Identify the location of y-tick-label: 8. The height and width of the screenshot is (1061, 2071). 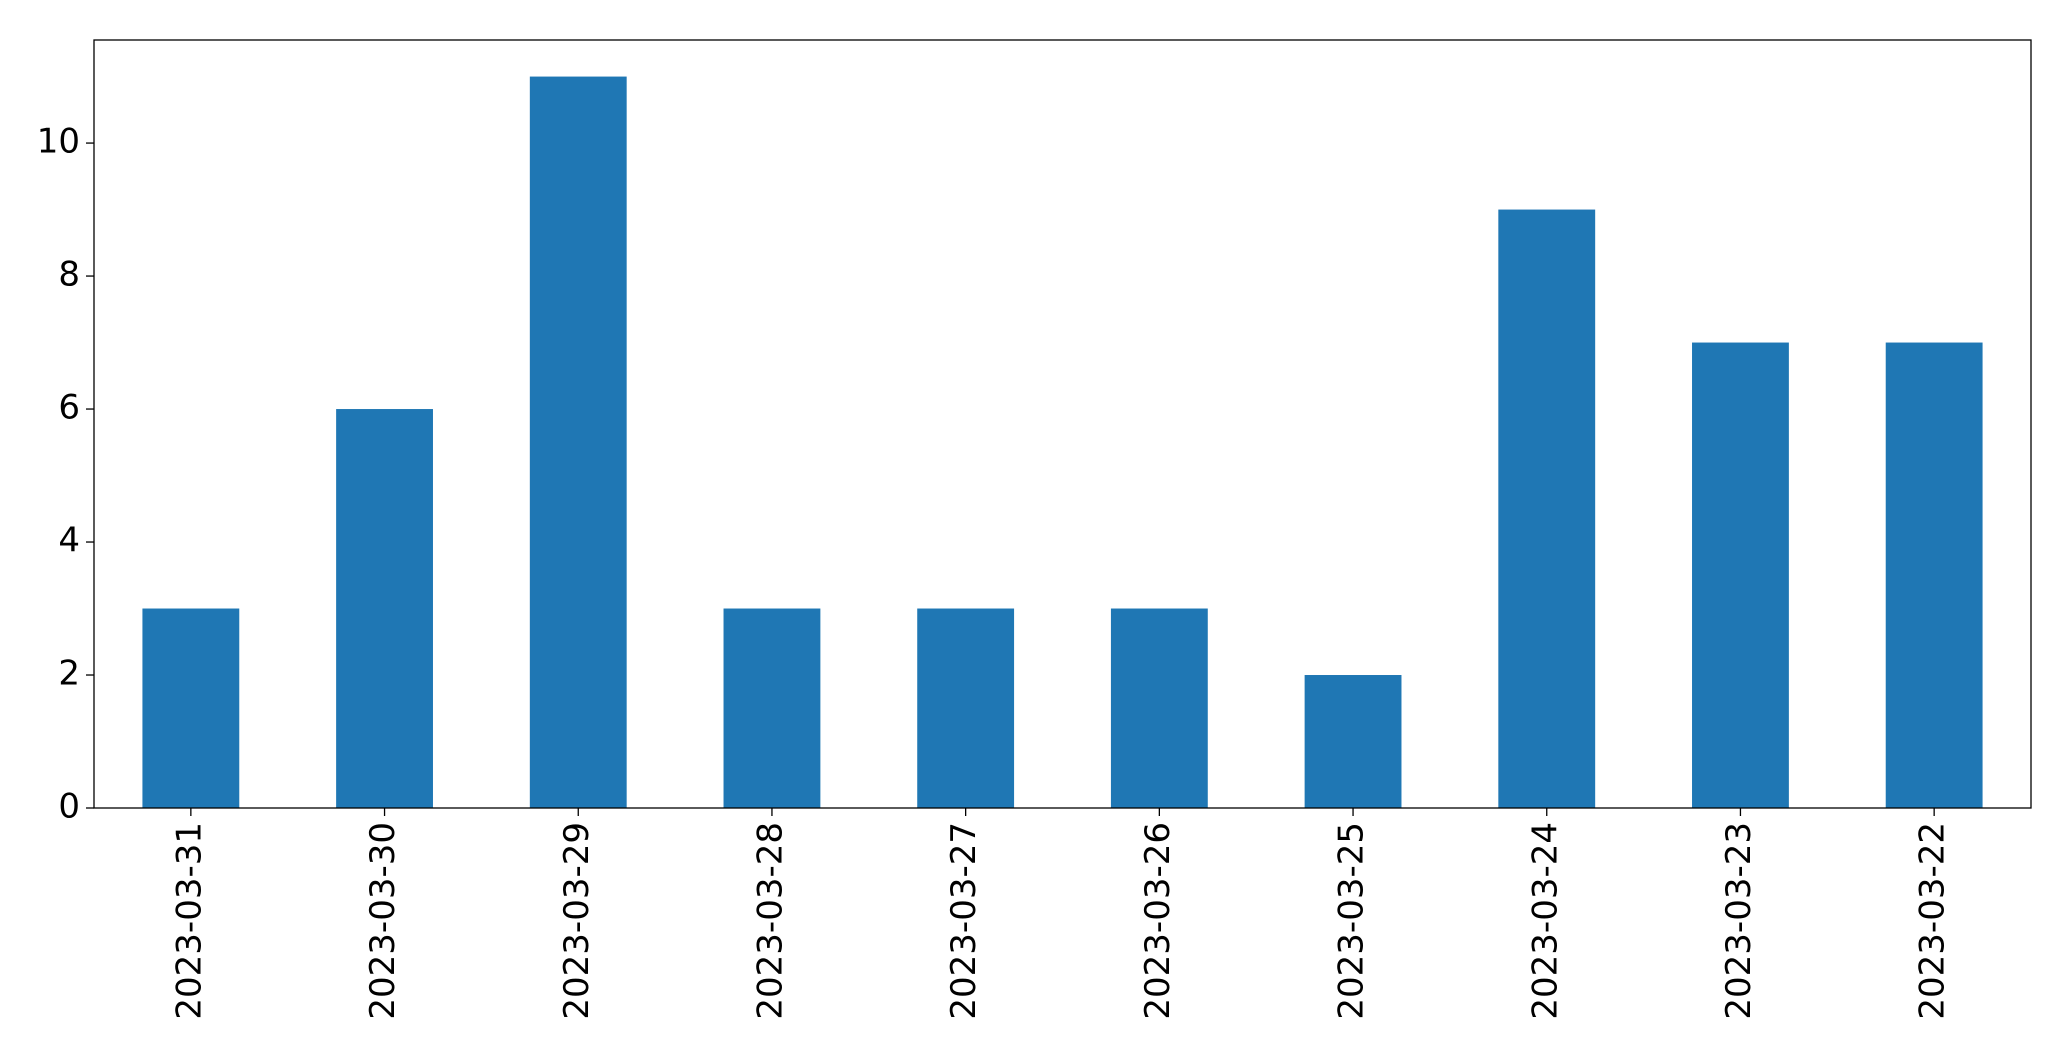
(69, 275).